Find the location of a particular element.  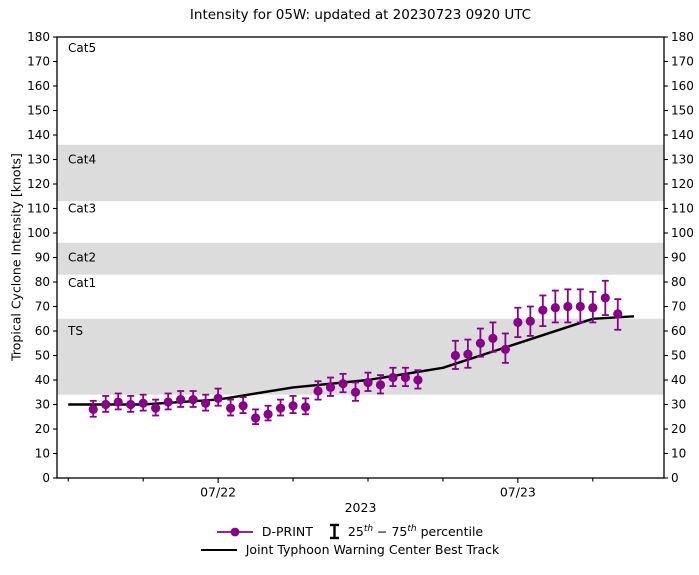

intensity-band-cat4 is located at coordinates (360, 173).